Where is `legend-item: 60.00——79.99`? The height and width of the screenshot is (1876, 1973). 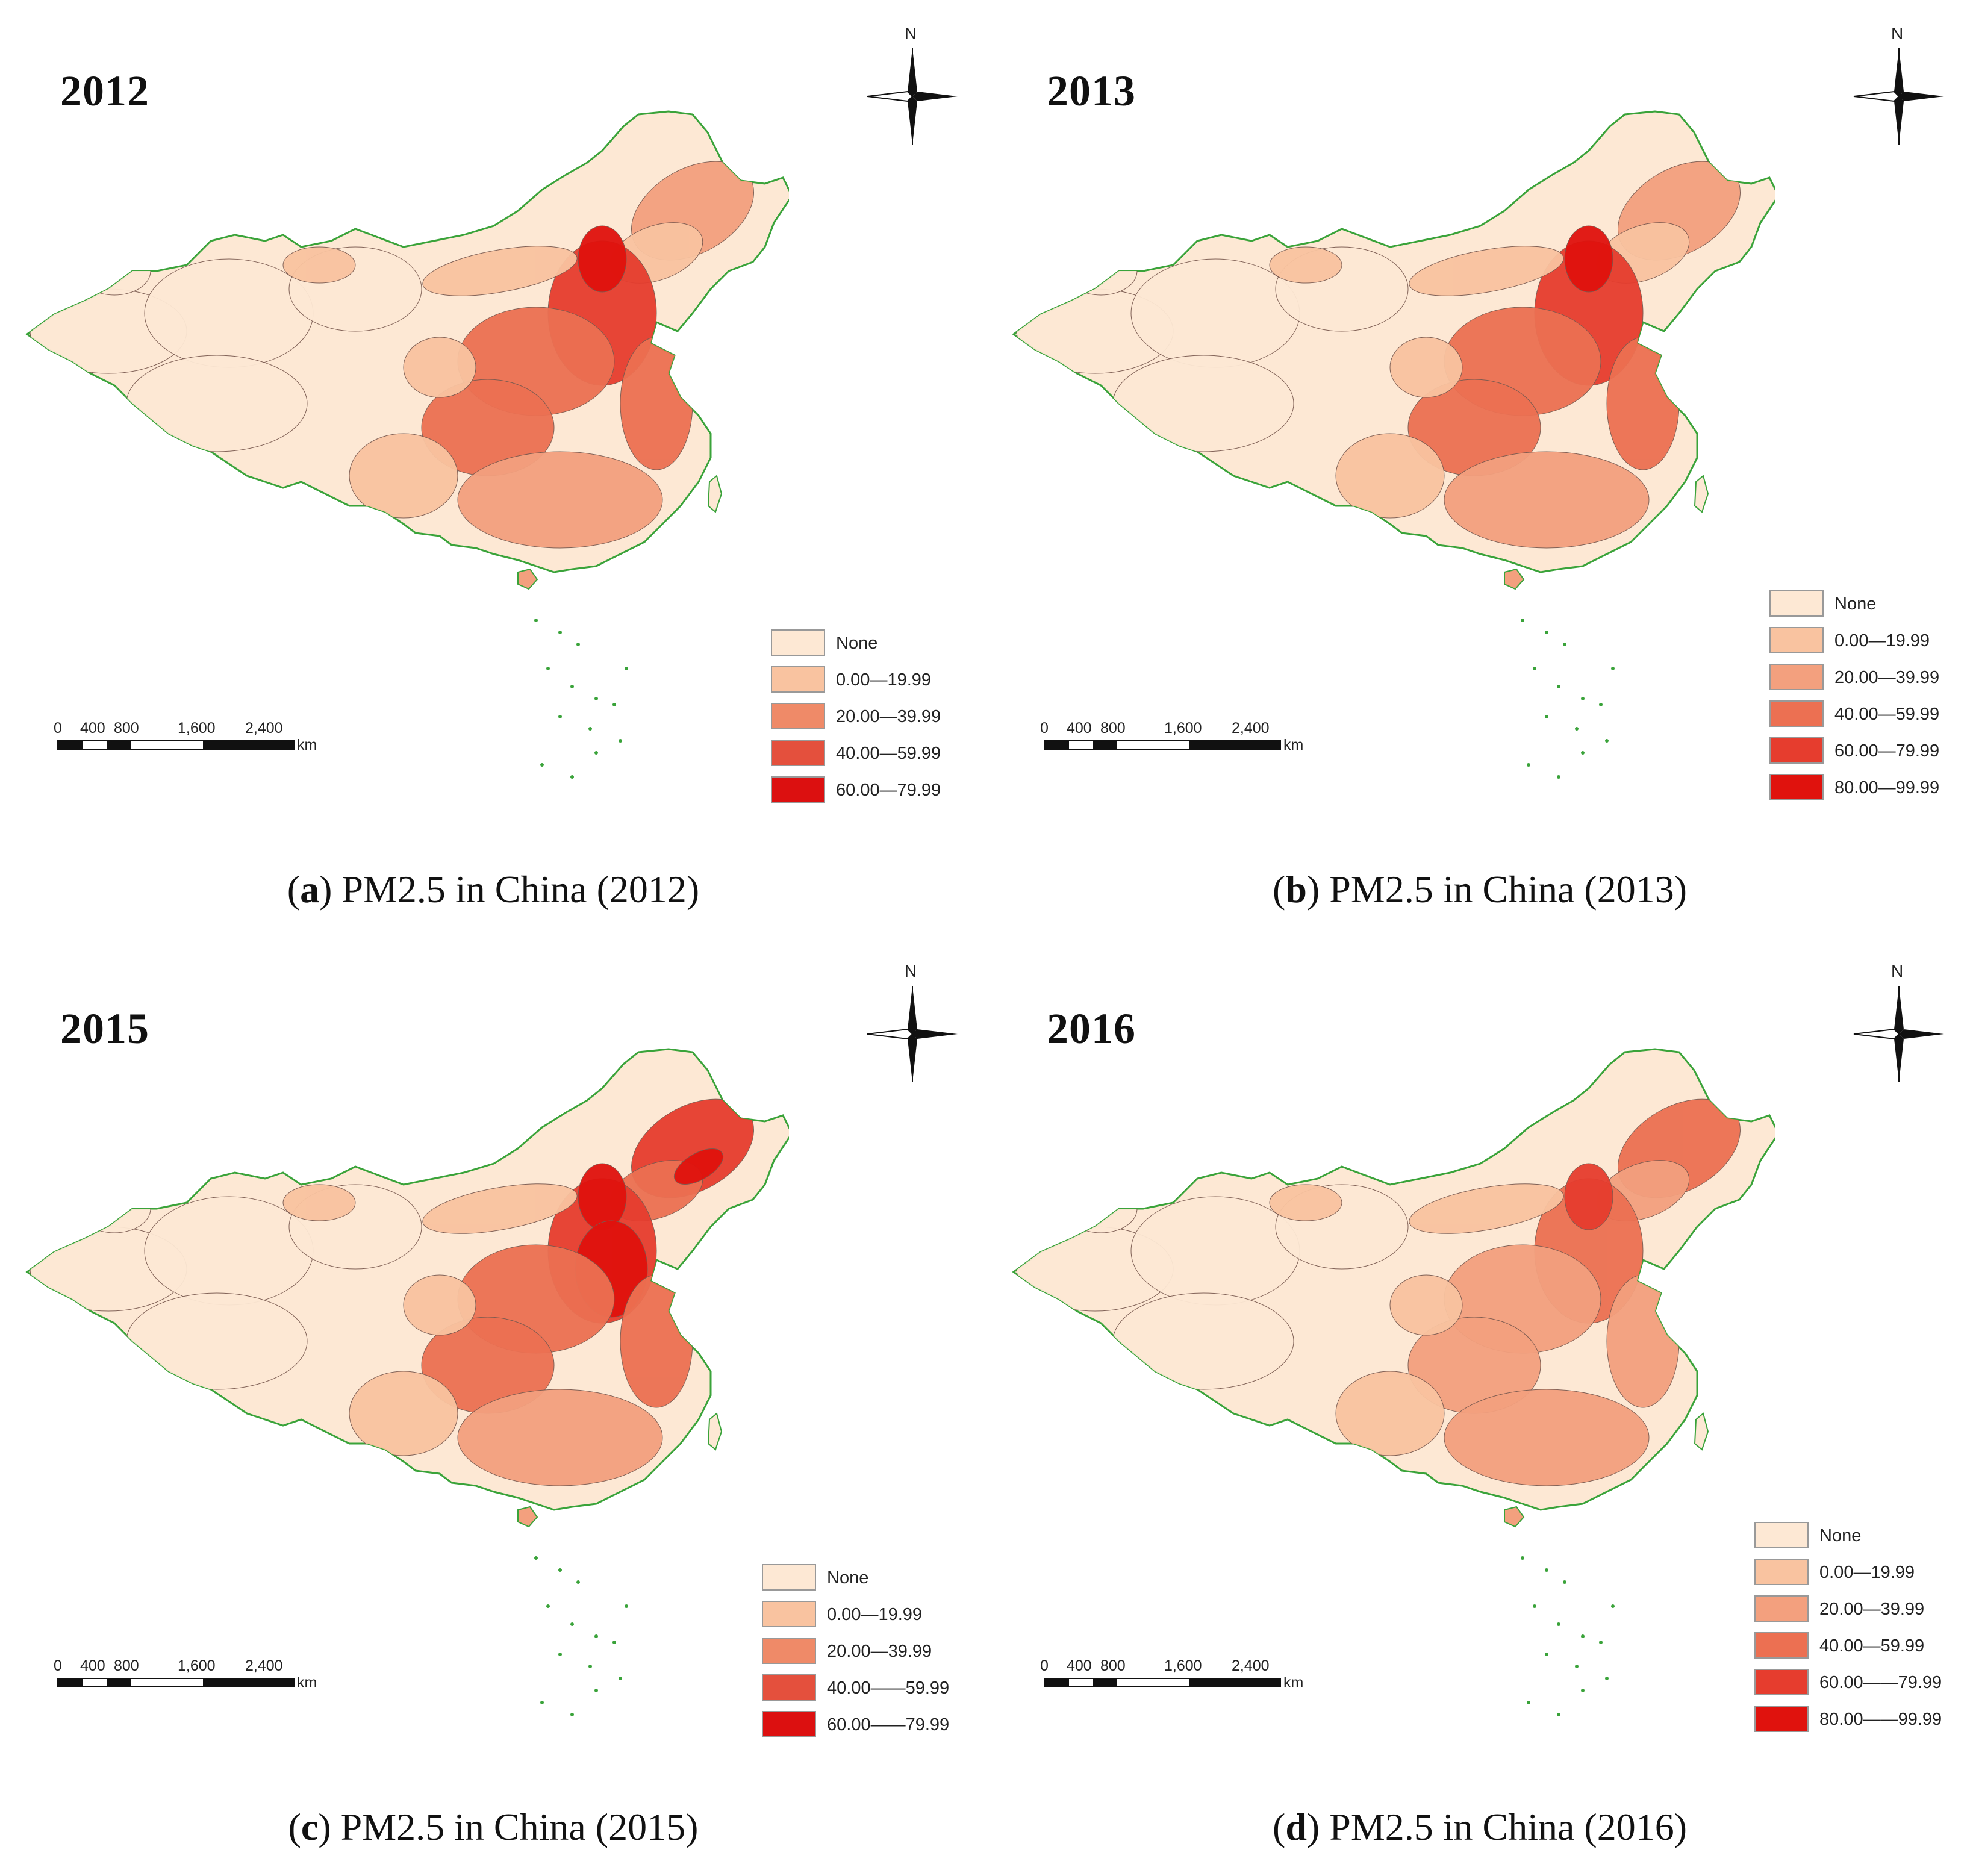
legend-item: 60.00——79.99 is located at coordinates (870, 1725).